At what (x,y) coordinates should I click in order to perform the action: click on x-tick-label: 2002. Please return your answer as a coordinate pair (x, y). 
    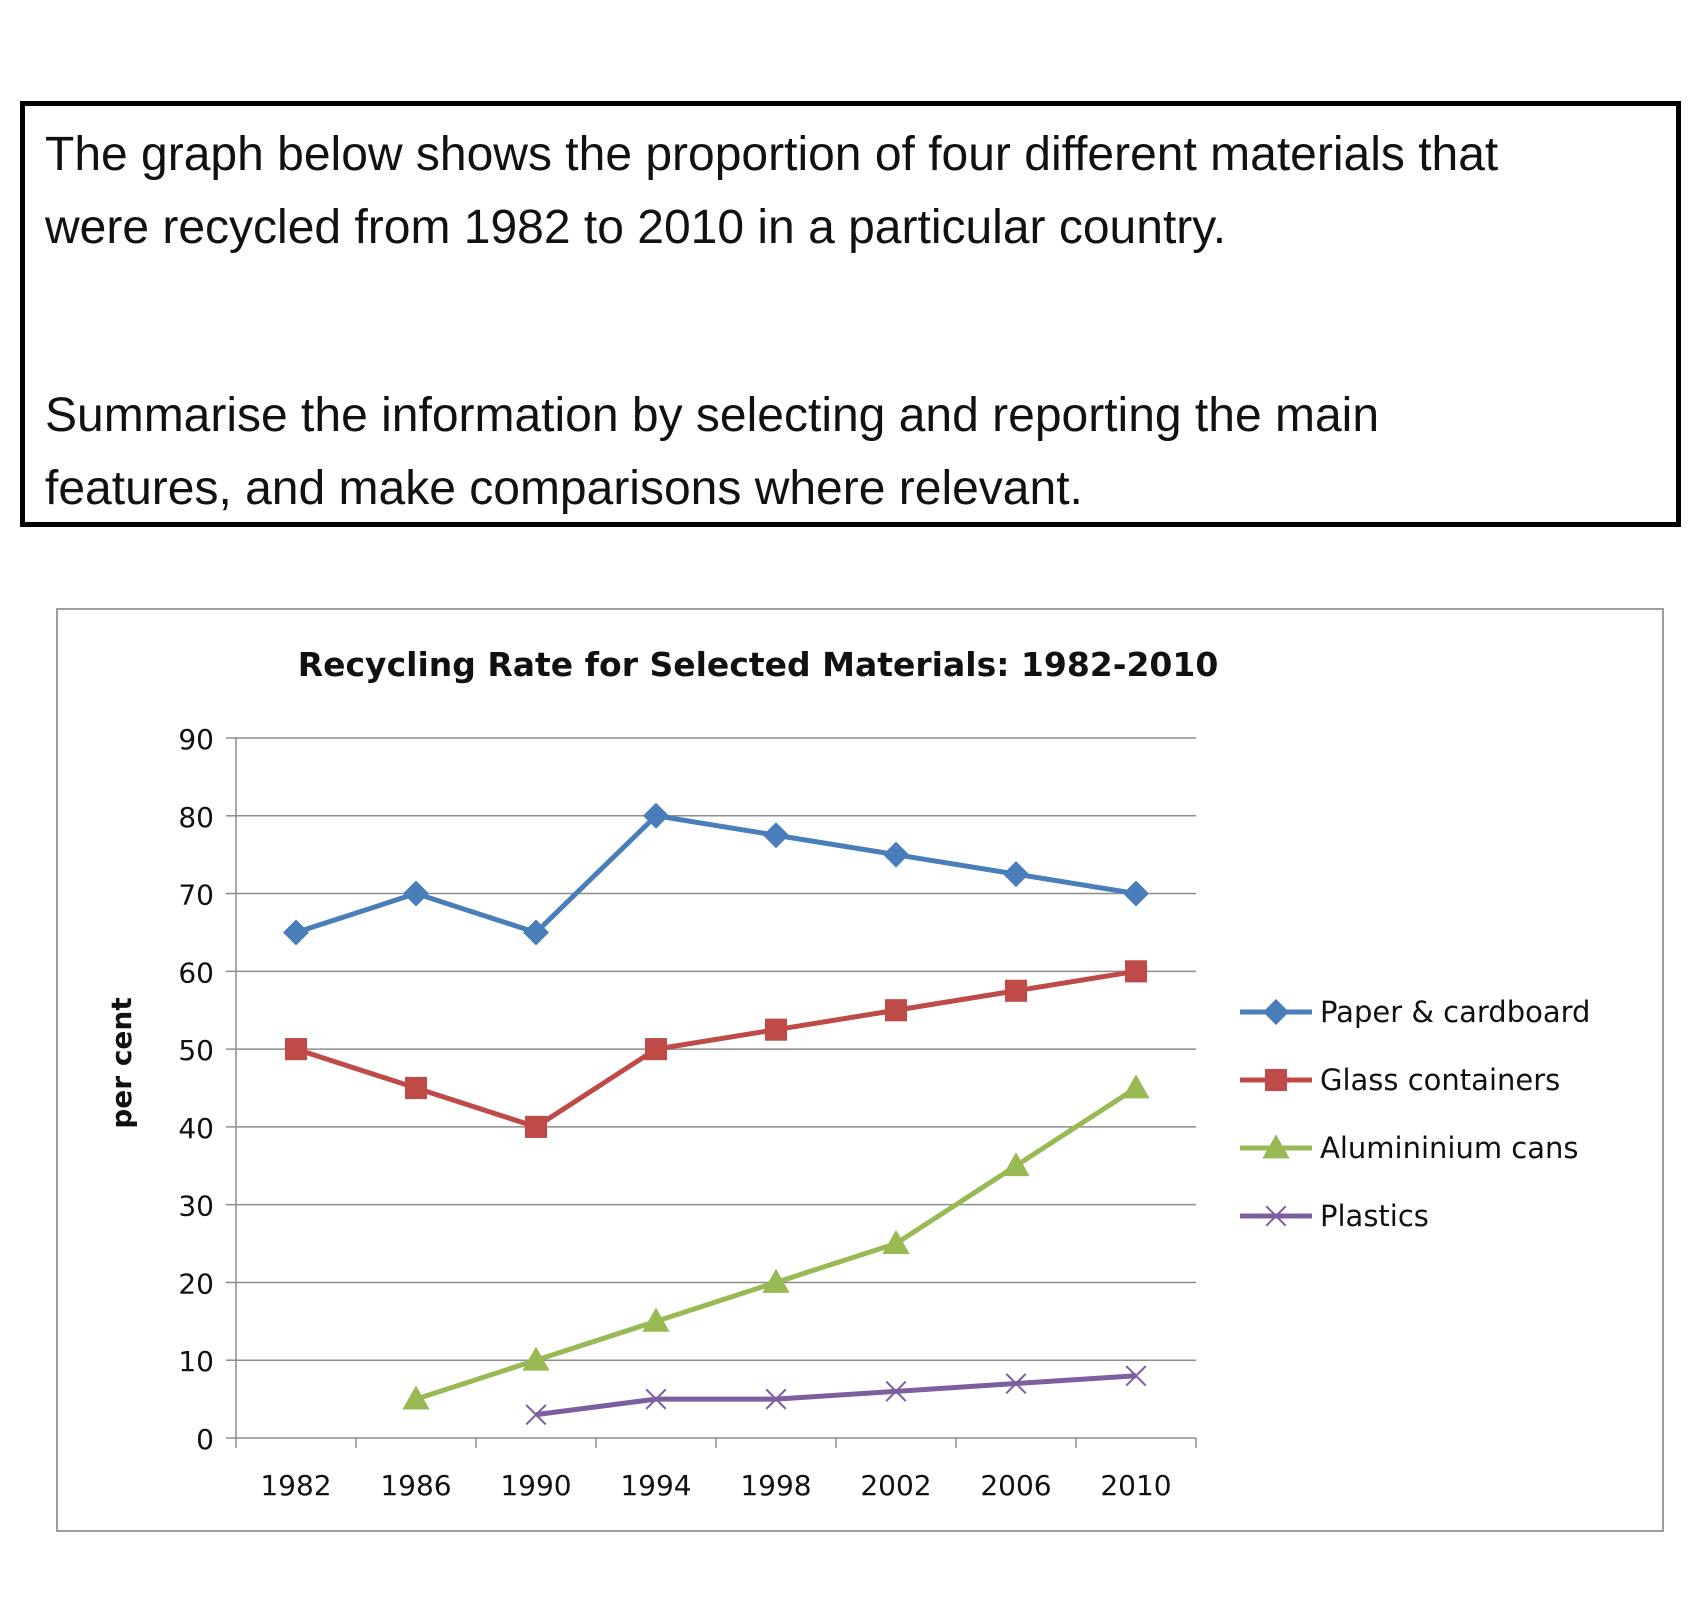
    Looking at the image, I should click on (895, 1485).